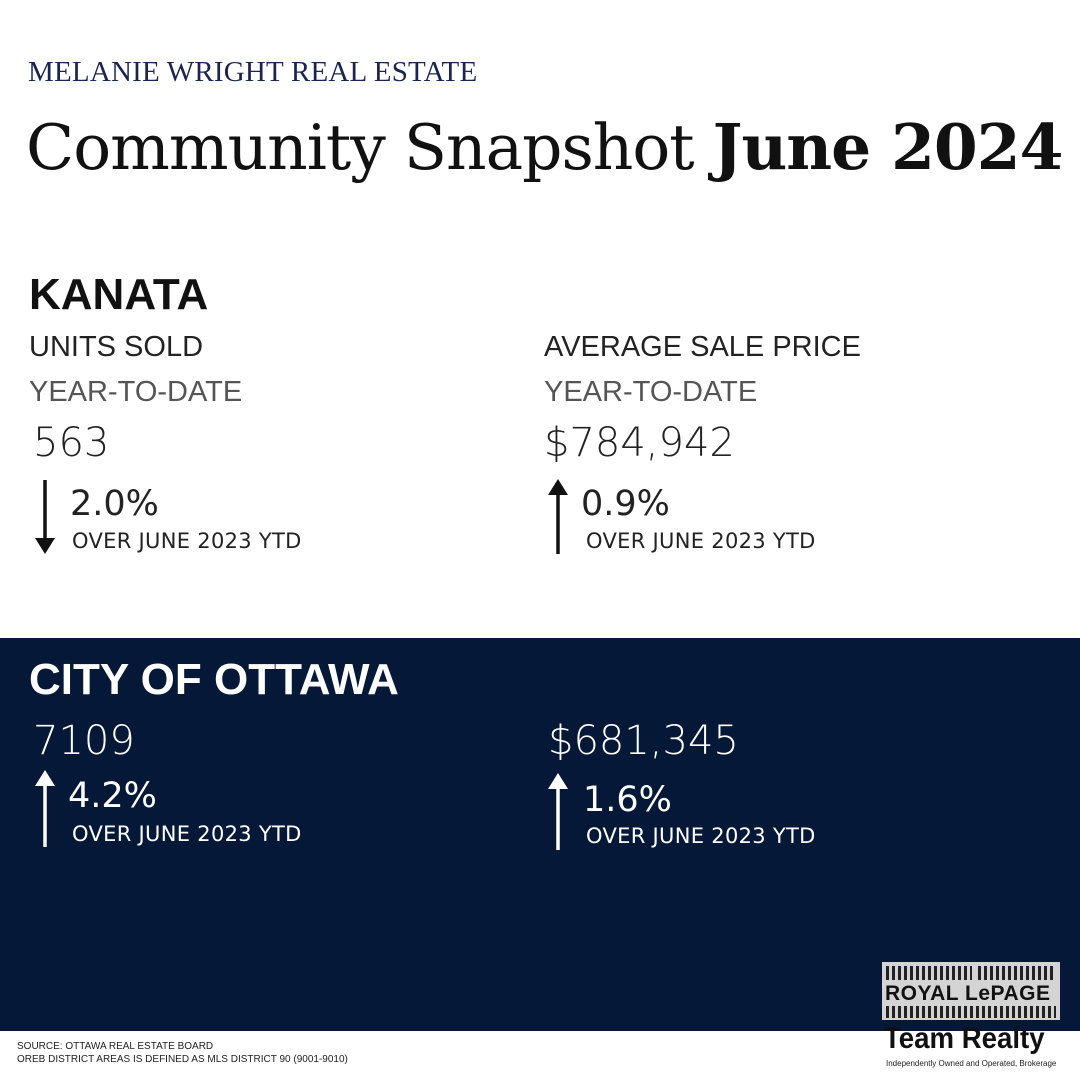  What do you see at coordinates (627, 800) in the screenshot?
I see `ottawa-price-change: 1.6%` at bounding box center [627, 800].